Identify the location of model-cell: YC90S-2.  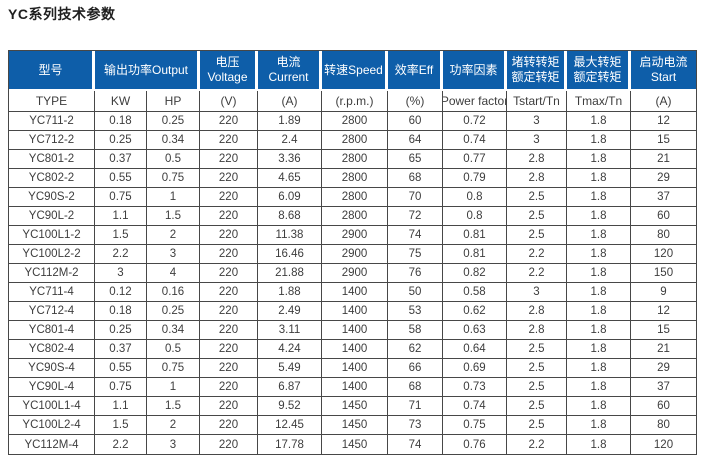
(52, 197).